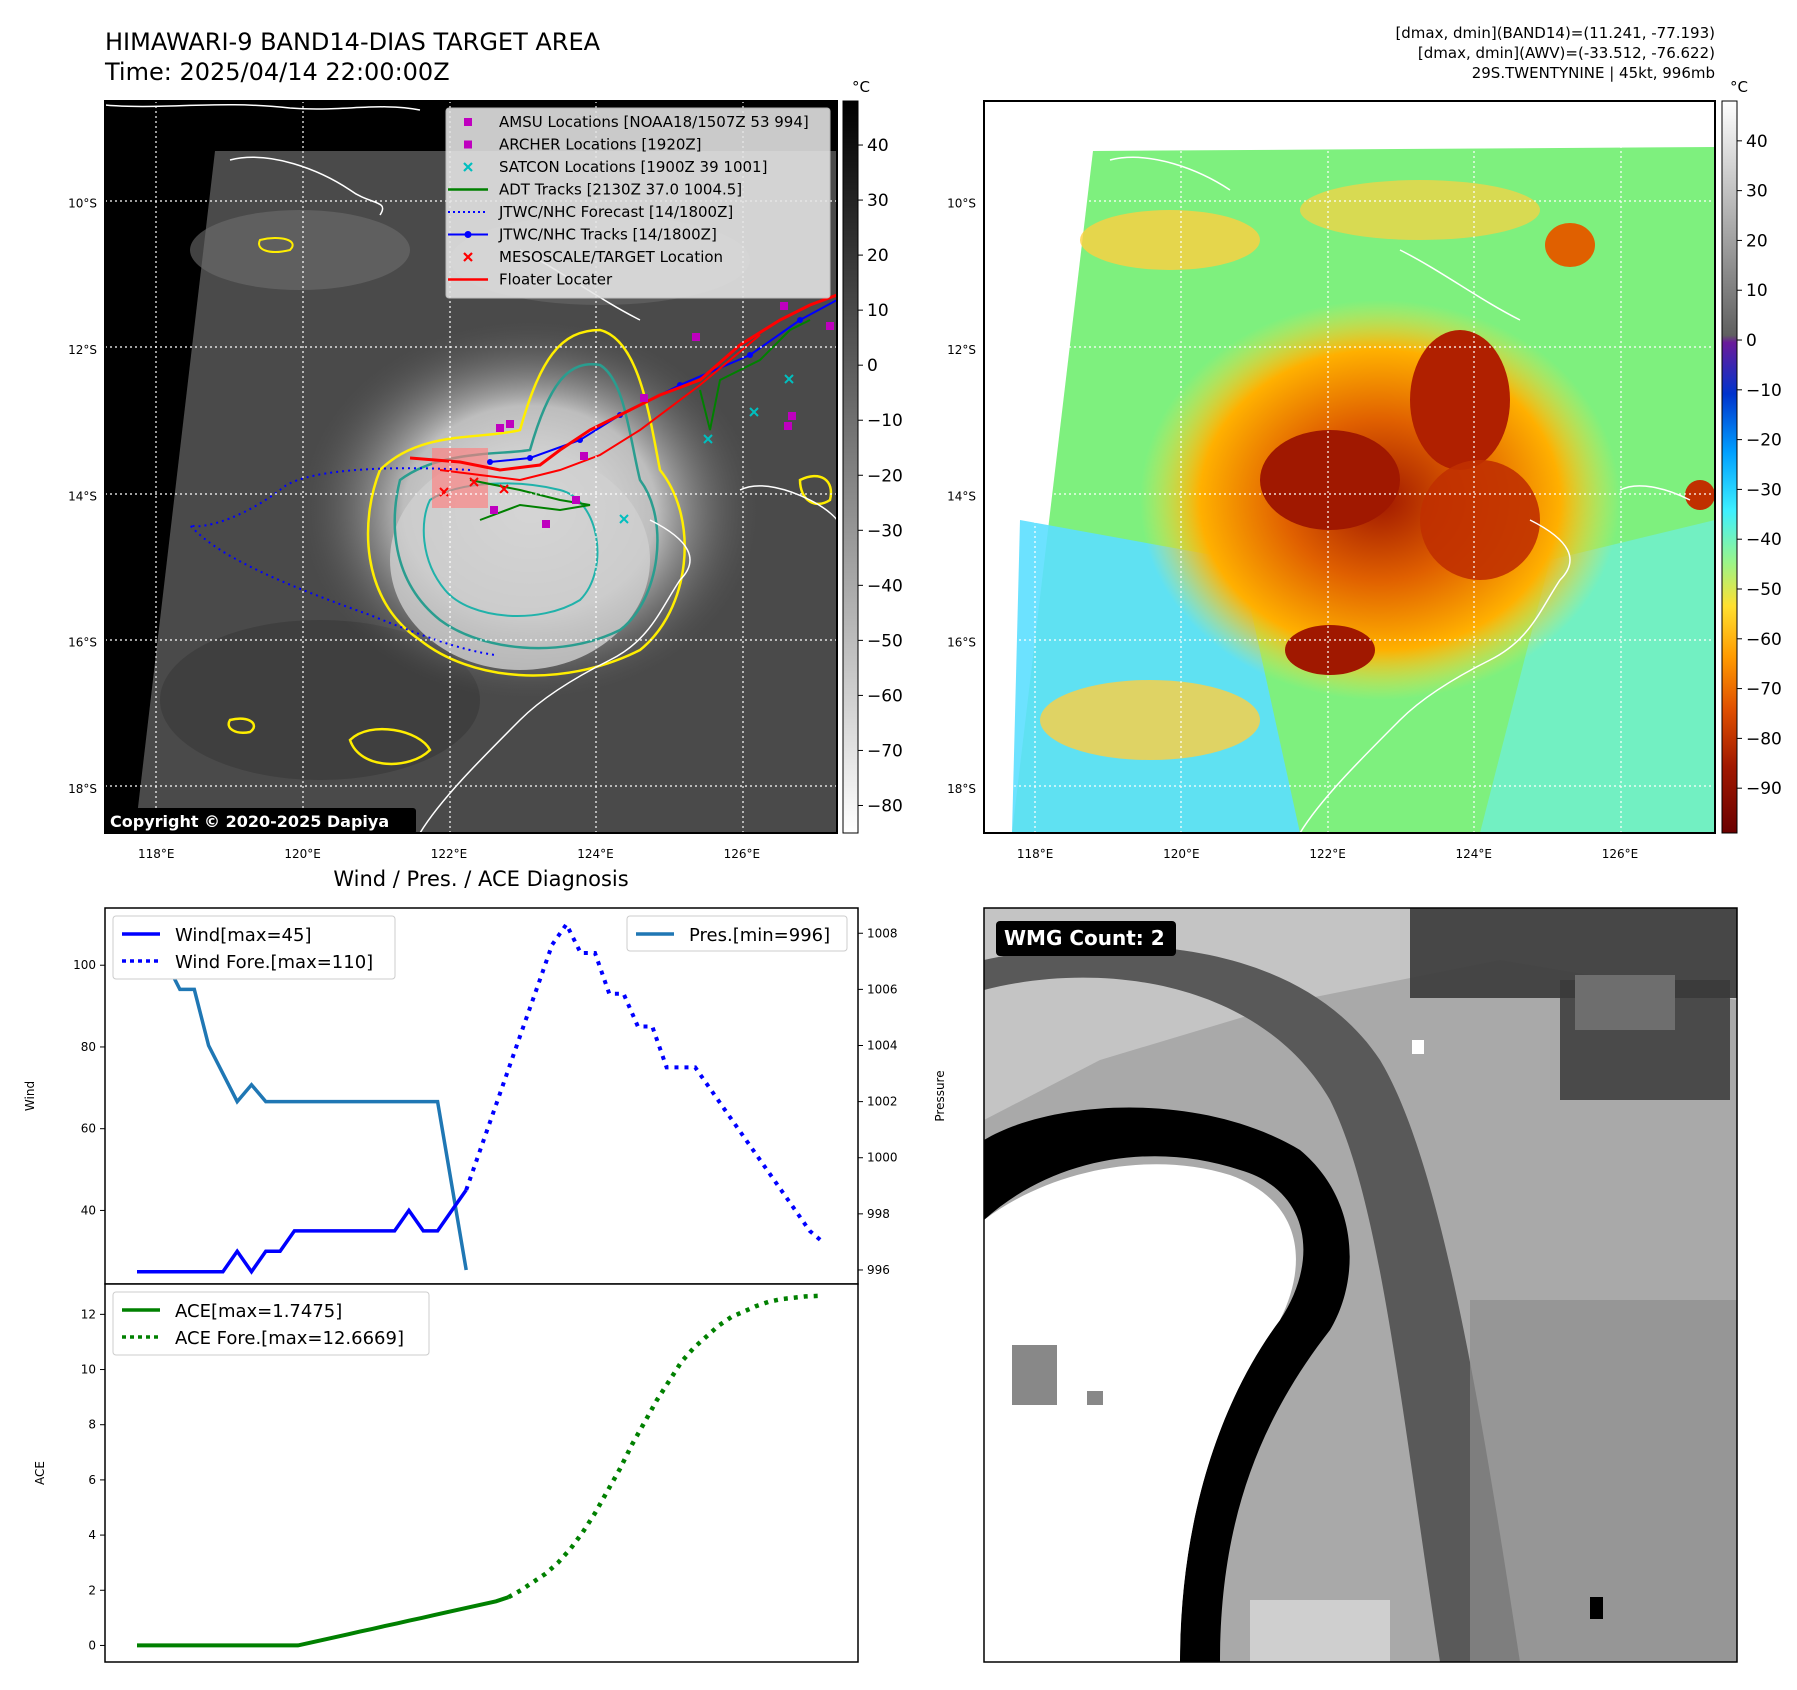  I want to click on contour-teal, so click(526, 506).